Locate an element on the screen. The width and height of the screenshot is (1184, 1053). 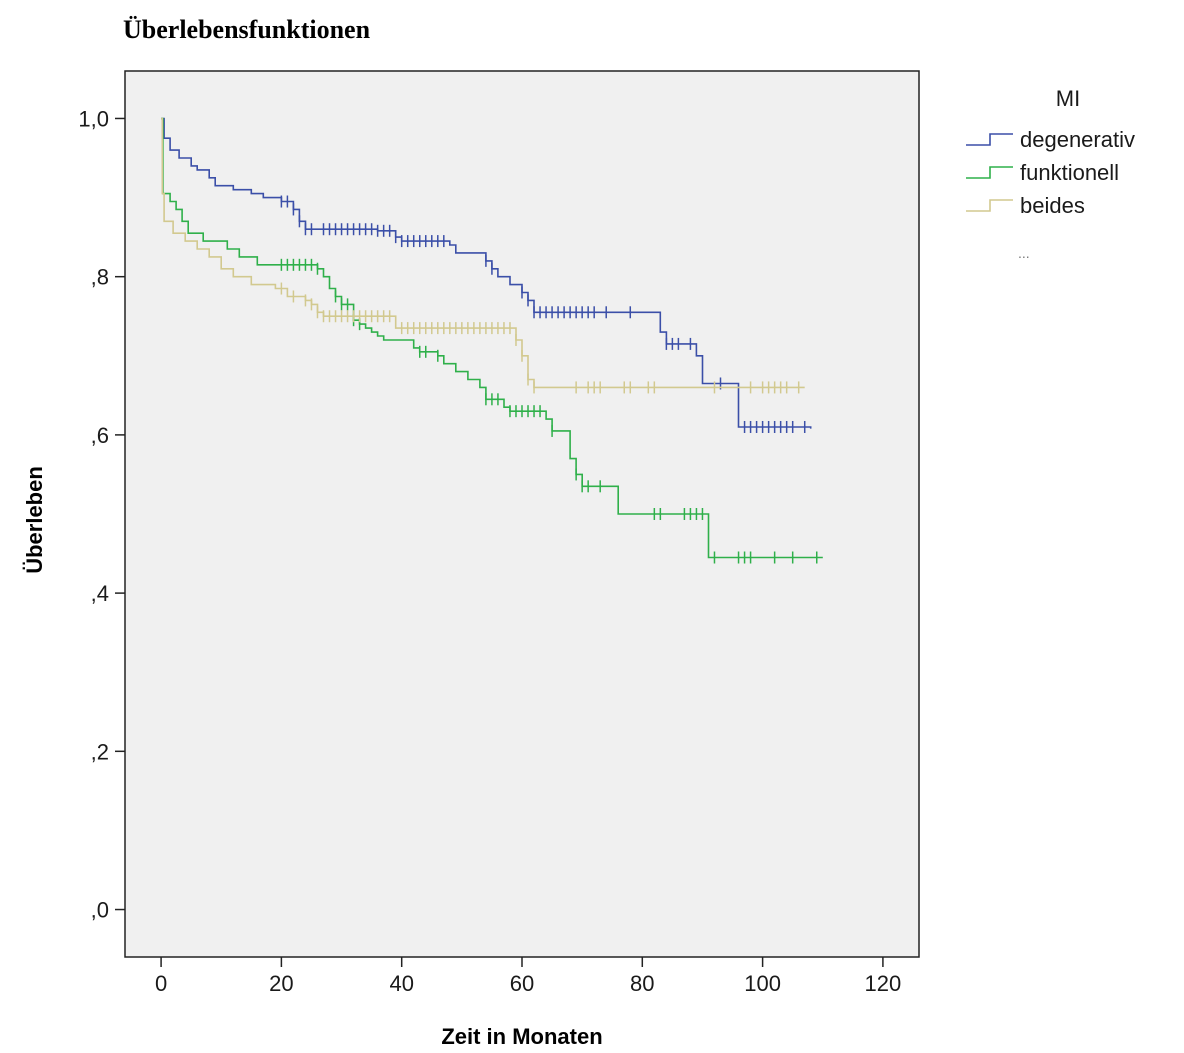
x-tick-label: 120 is located at coordinates (883, 983).